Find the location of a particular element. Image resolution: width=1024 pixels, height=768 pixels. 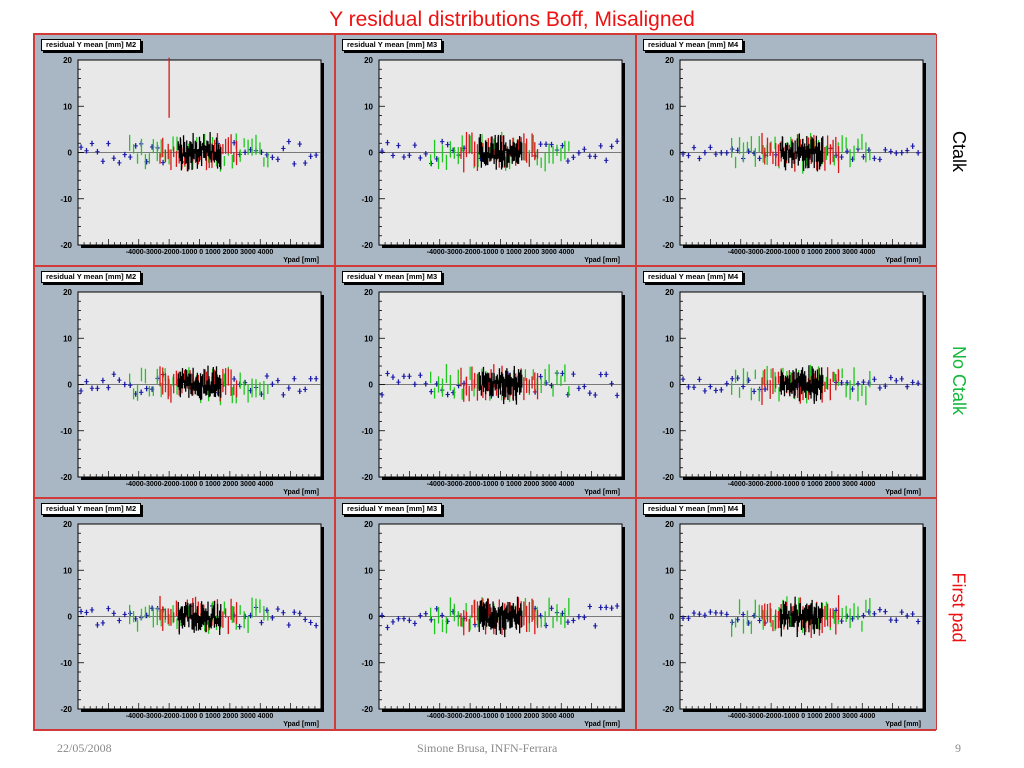

footer-page-number: 9 is located at coordinates (958, 748).